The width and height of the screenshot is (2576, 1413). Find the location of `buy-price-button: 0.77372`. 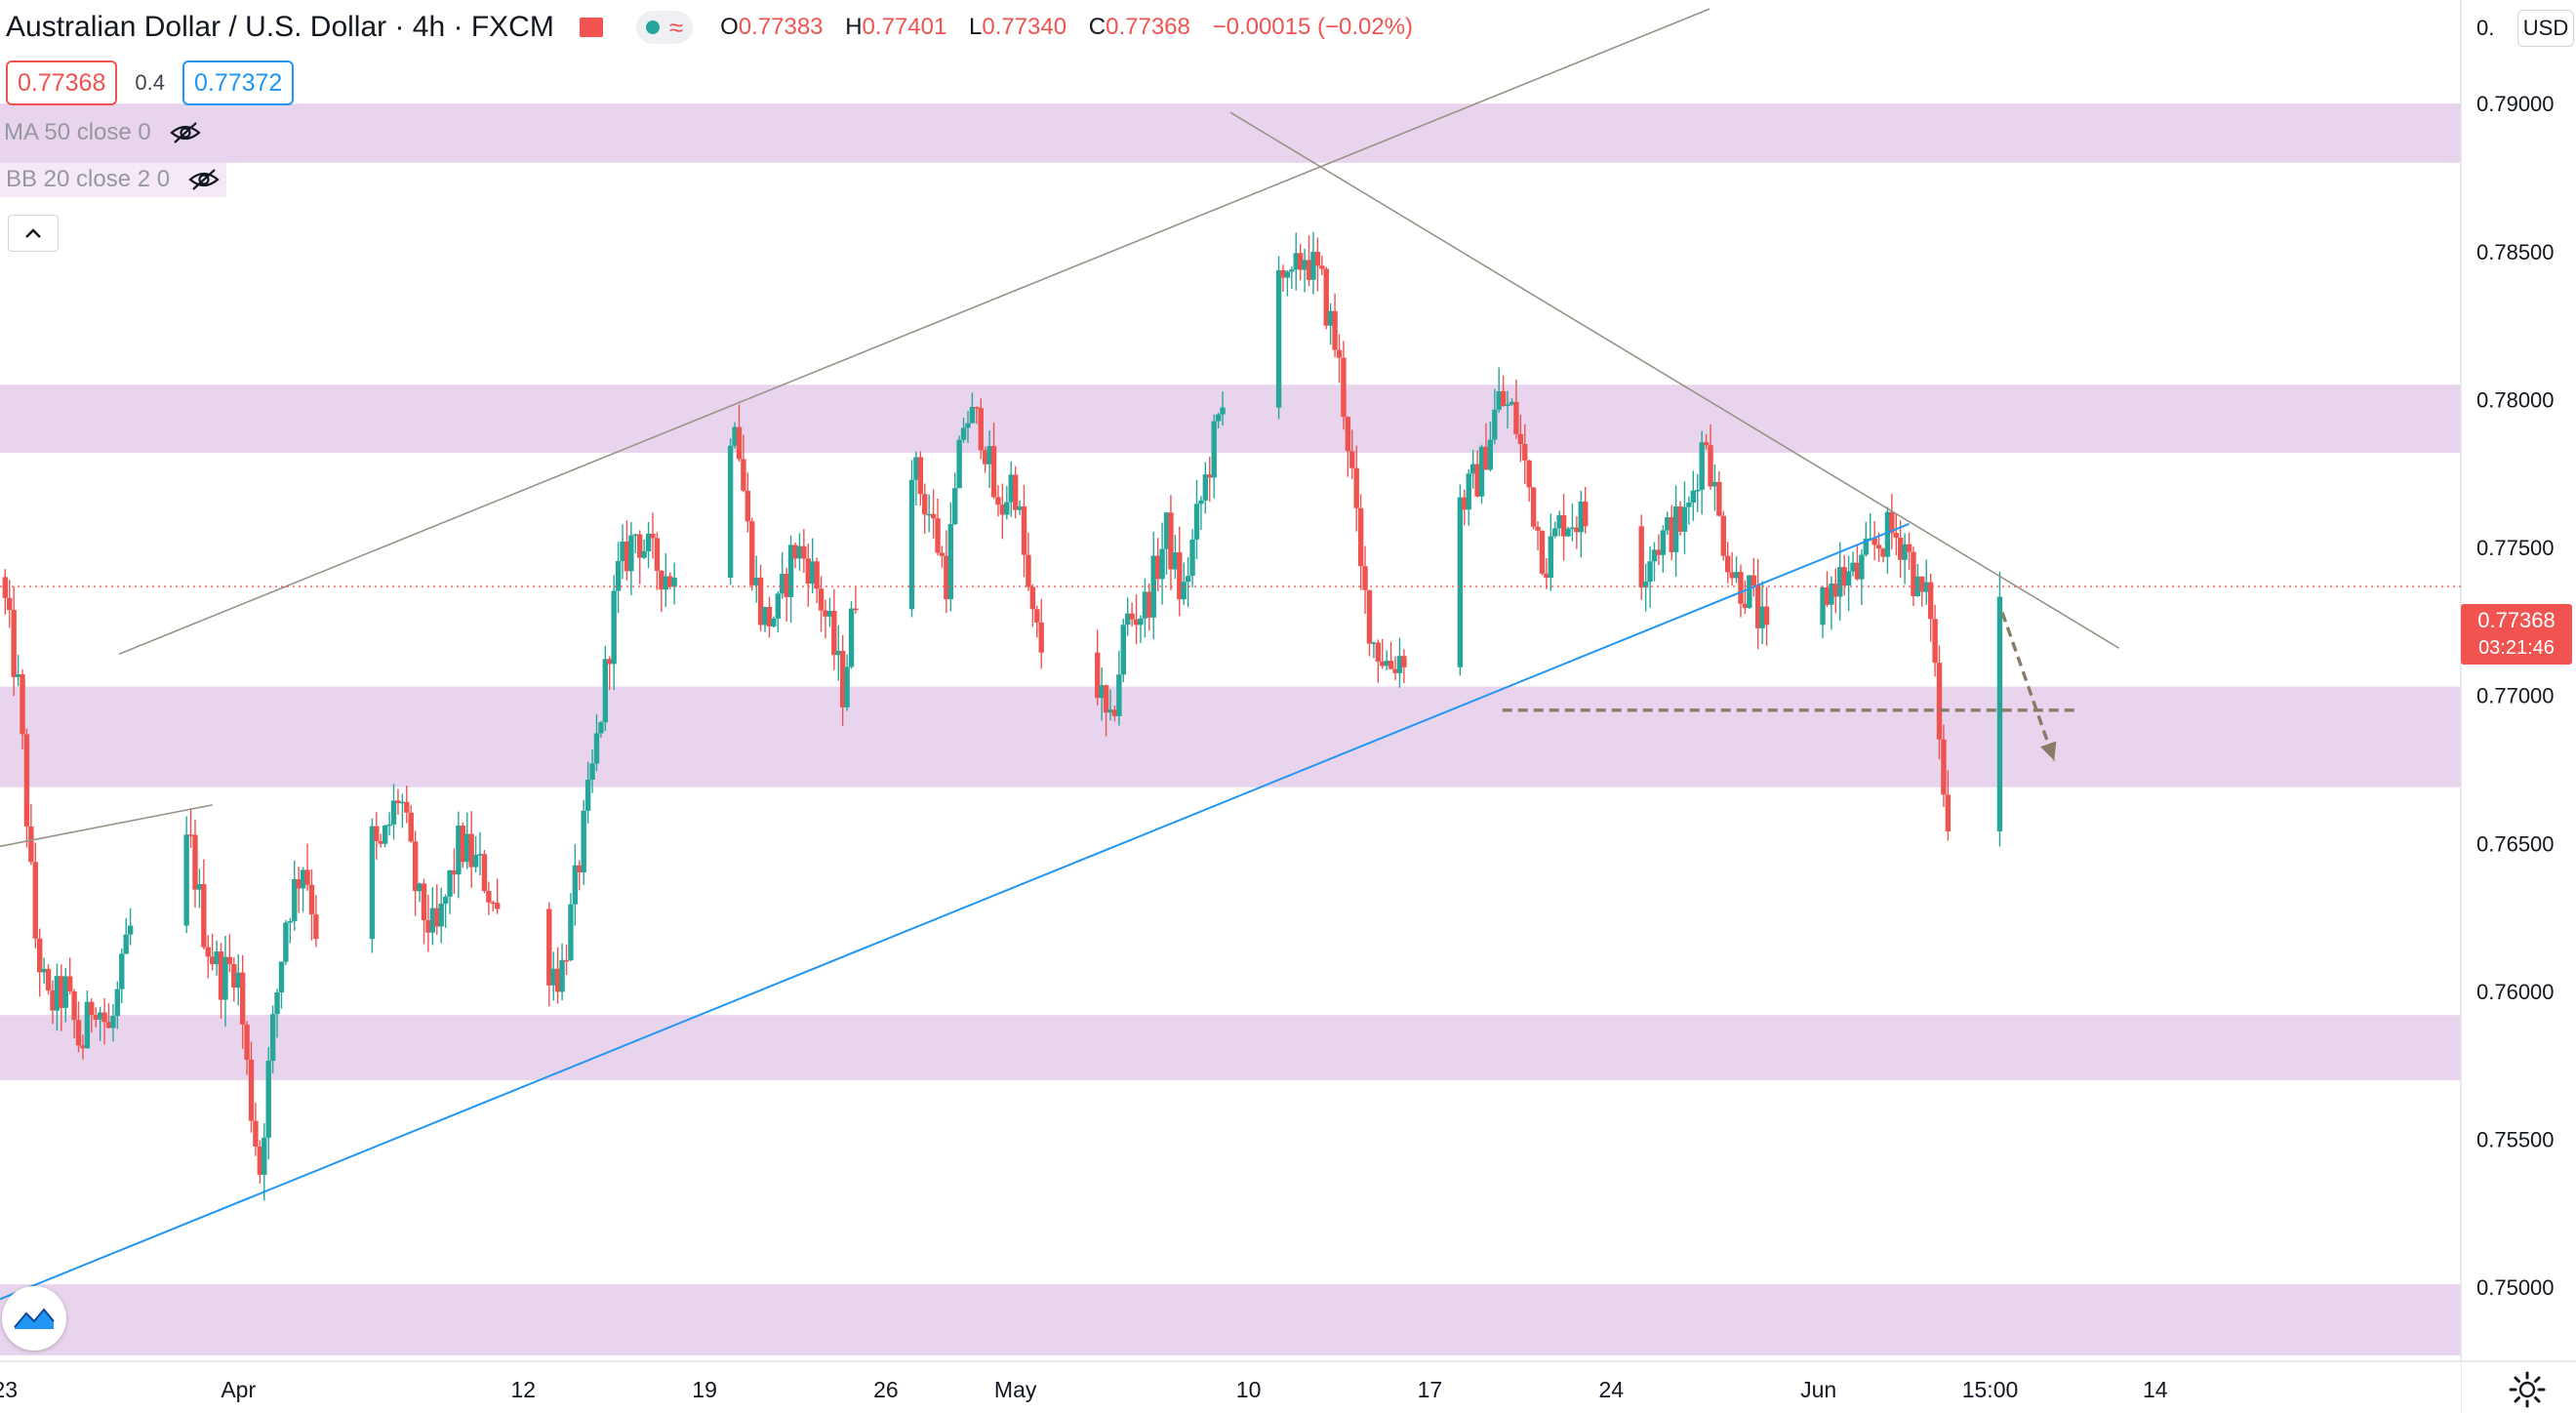

buy-price-button: 0.77372 is located at coordinates (238, 83).